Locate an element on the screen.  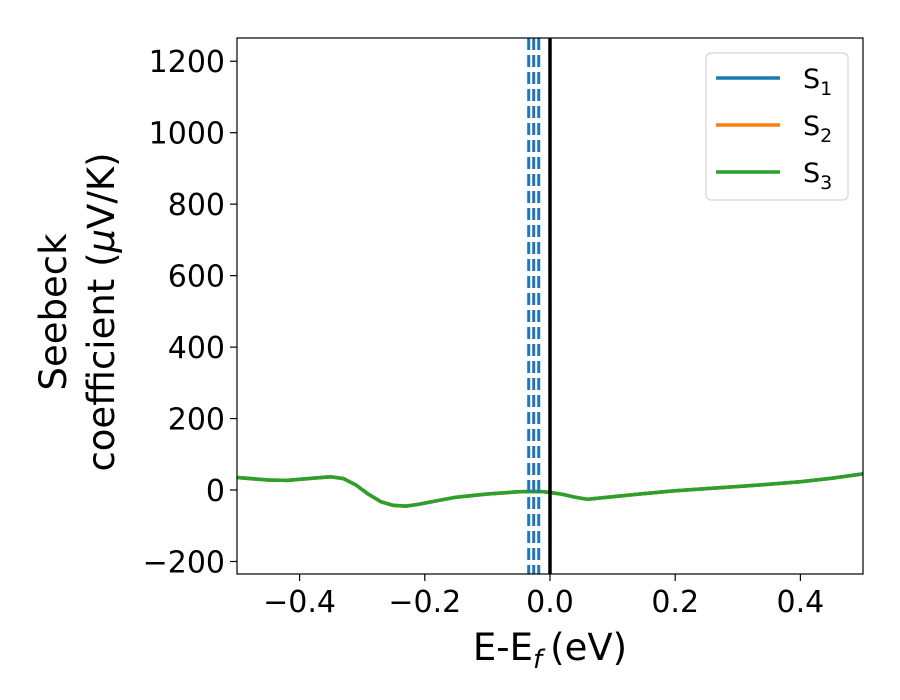
y-axis-label: Seebeck coefficient (μV/K) is located at coordinates (77, 311).